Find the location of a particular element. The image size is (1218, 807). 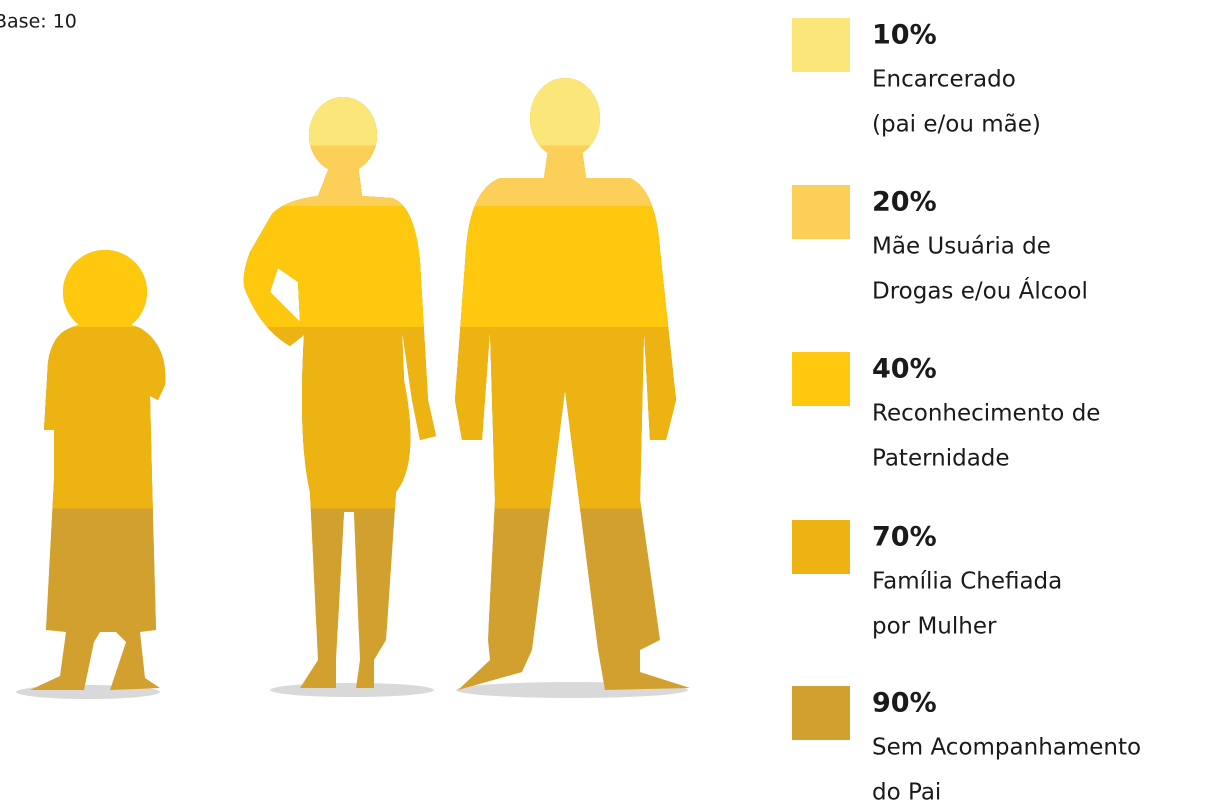

legend-value: 70% is located at coordinates (904, 537).